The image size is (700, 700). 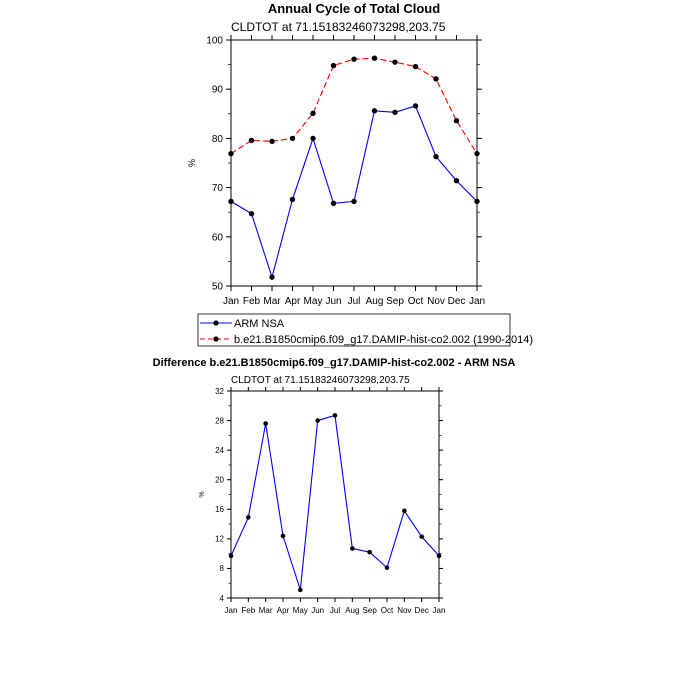 What do you see at coordinates (202, 494) in the screenshot?
I see `chart2-ylabel: %` at bounding box center [202, 494].